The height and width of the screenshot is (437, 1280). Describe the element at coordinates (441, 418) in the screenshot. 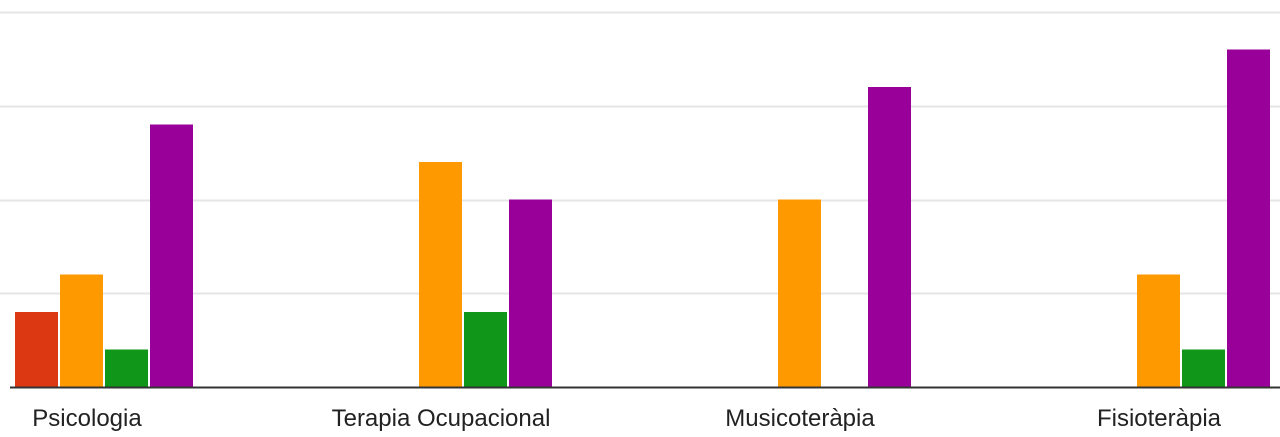

I see `category-label: Terapia Ocupacional` at that location.